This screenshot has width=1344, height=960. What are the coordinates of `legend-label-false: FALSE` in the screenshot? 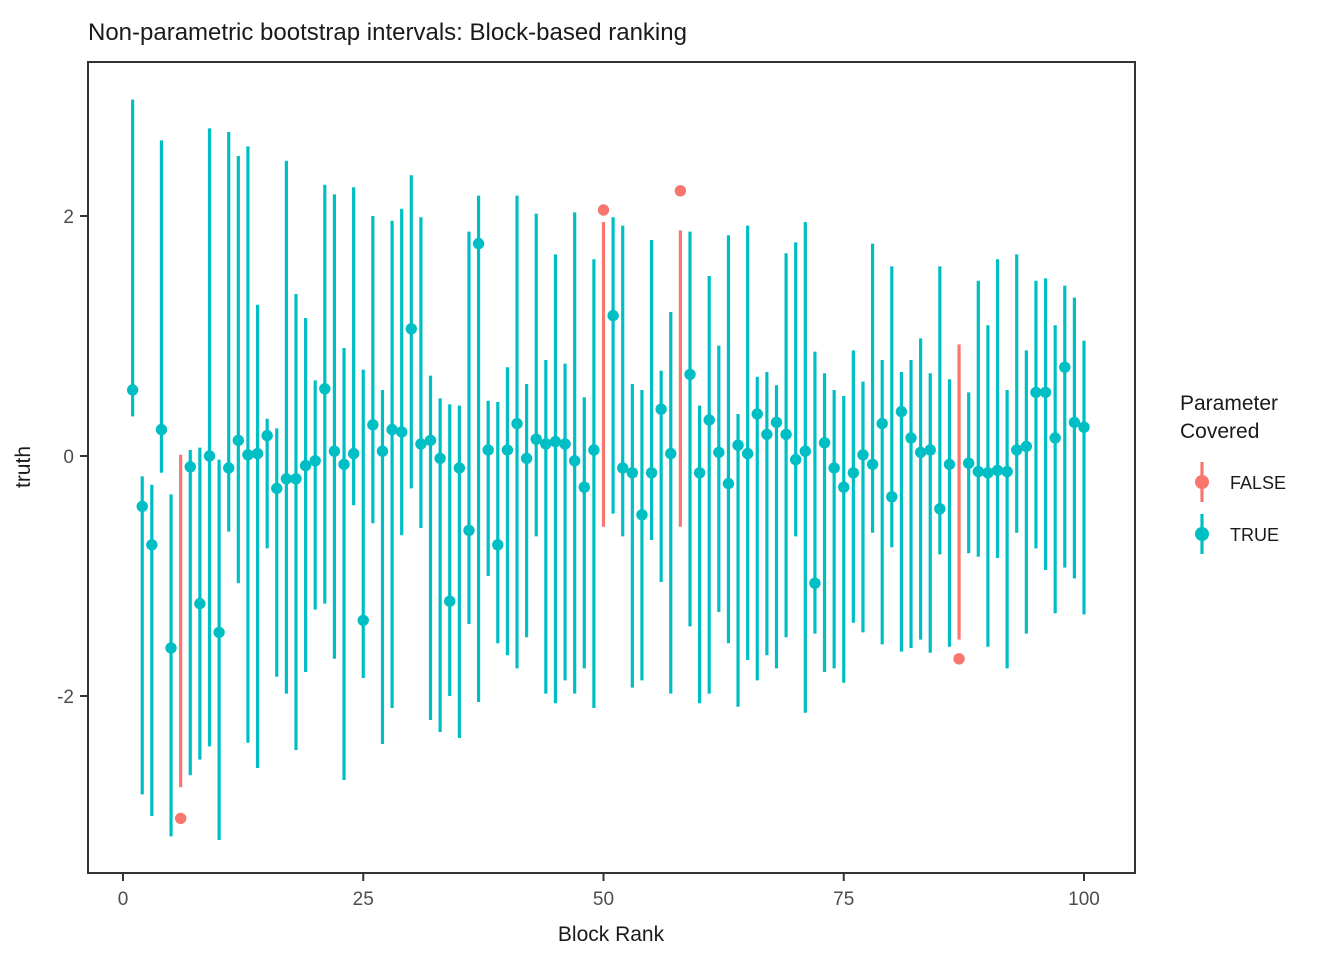 It's located at (1258, 483).